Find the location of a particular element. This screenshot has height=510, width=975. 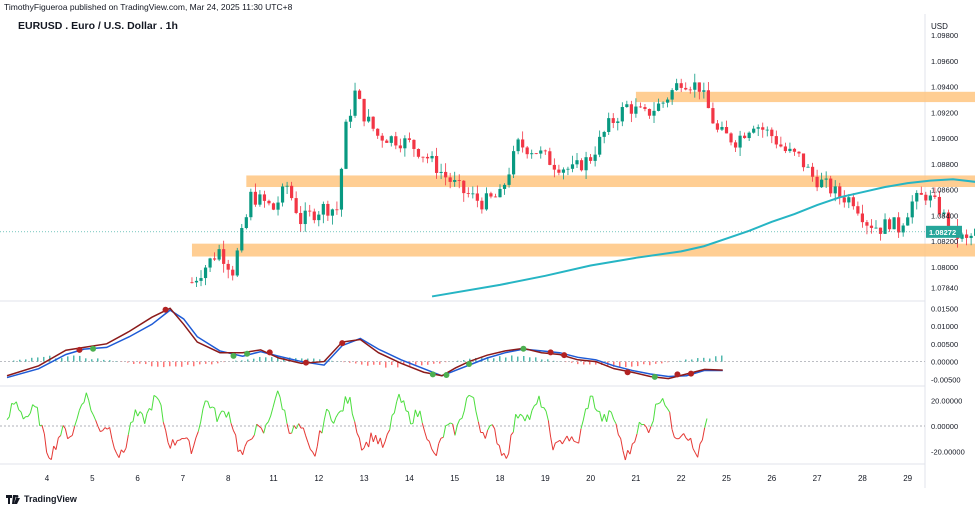

x-tick-label: 15 is located at coordinates (454, 478).